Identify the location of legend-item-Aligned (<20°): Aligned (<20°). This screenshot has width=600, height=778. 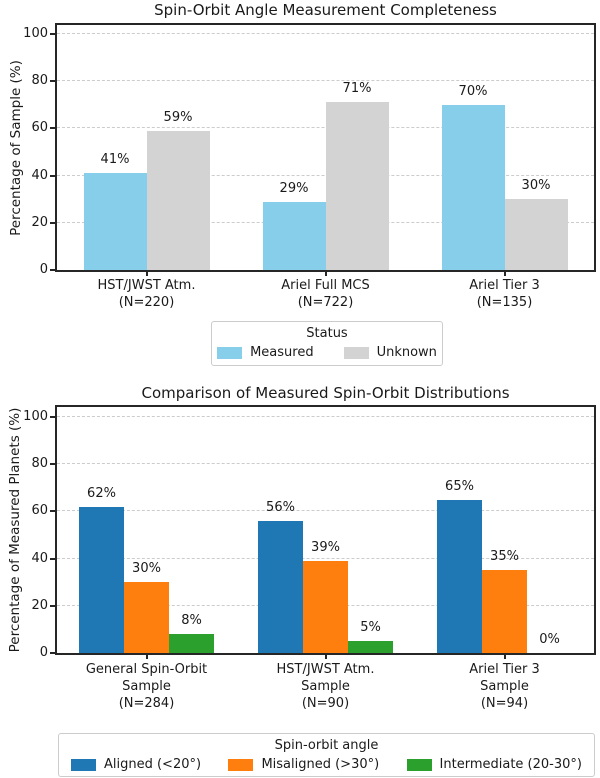
(136, 764).